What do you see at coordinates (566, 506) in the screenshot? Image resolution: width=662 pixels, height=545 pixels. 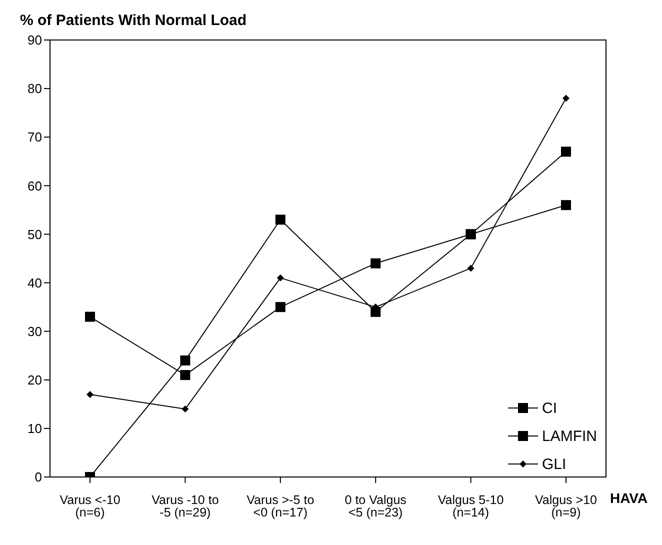 I see `x-tick-label: Valgus >10 (n=9)` at bounding box center [566, 506].